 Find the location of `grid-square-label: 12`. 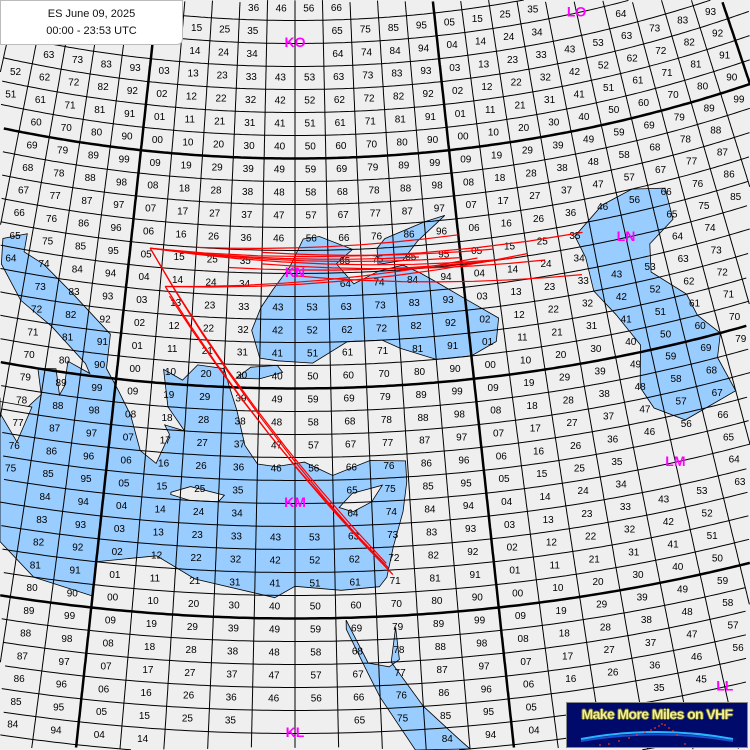

grid-square-label: 12 is located at coordinates (487, 87).